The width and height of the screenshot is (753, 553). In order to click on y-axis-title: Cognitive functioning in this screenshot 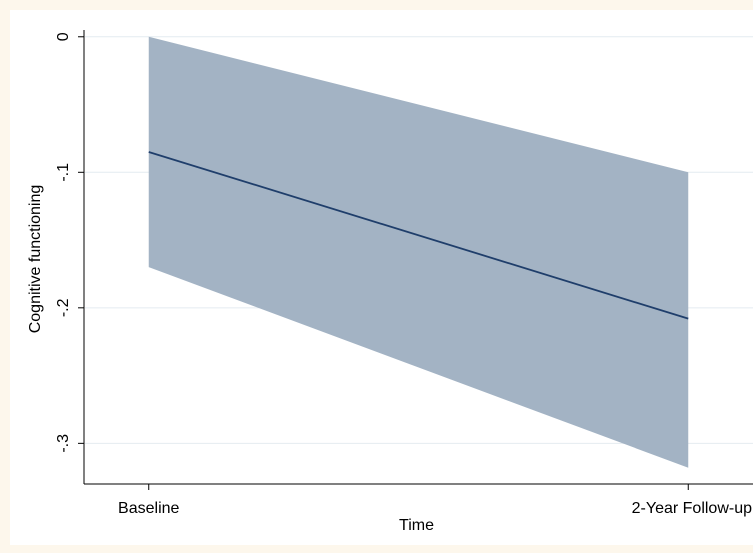, I will do `click(35, 259)`.